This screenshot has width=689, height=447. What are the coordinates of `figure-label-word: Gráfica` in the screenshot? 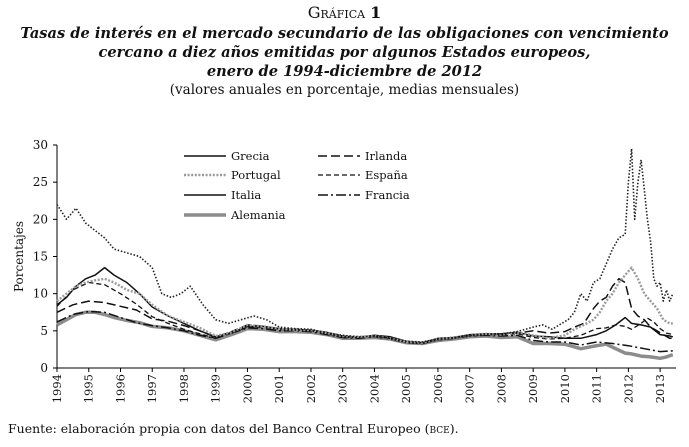 It's located at (336, 12).